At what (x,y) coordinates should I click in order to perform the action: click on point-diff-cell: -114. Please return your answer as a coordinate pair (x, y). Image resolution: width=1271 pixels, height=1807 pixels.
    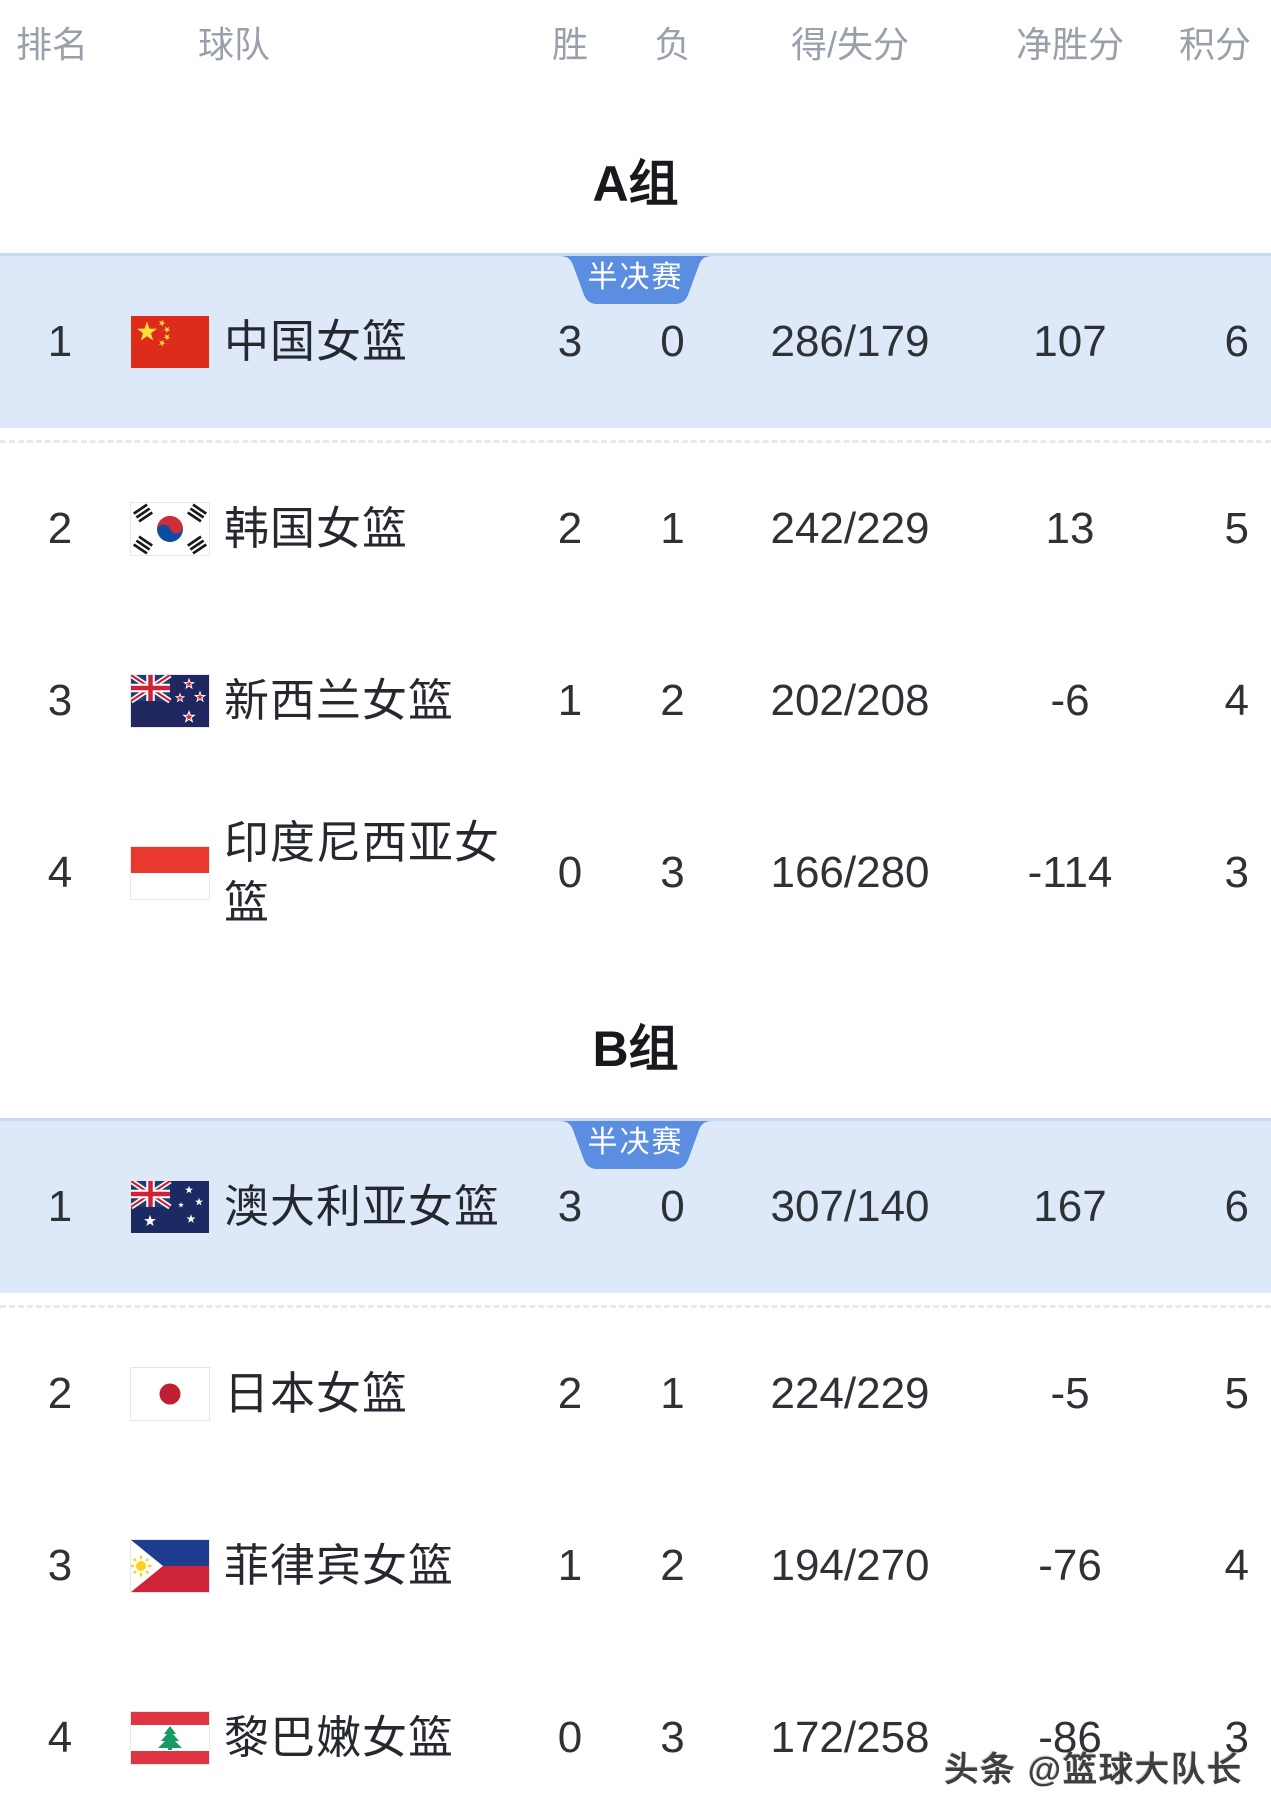
    Looking at the image, I should click on (1070, 872).